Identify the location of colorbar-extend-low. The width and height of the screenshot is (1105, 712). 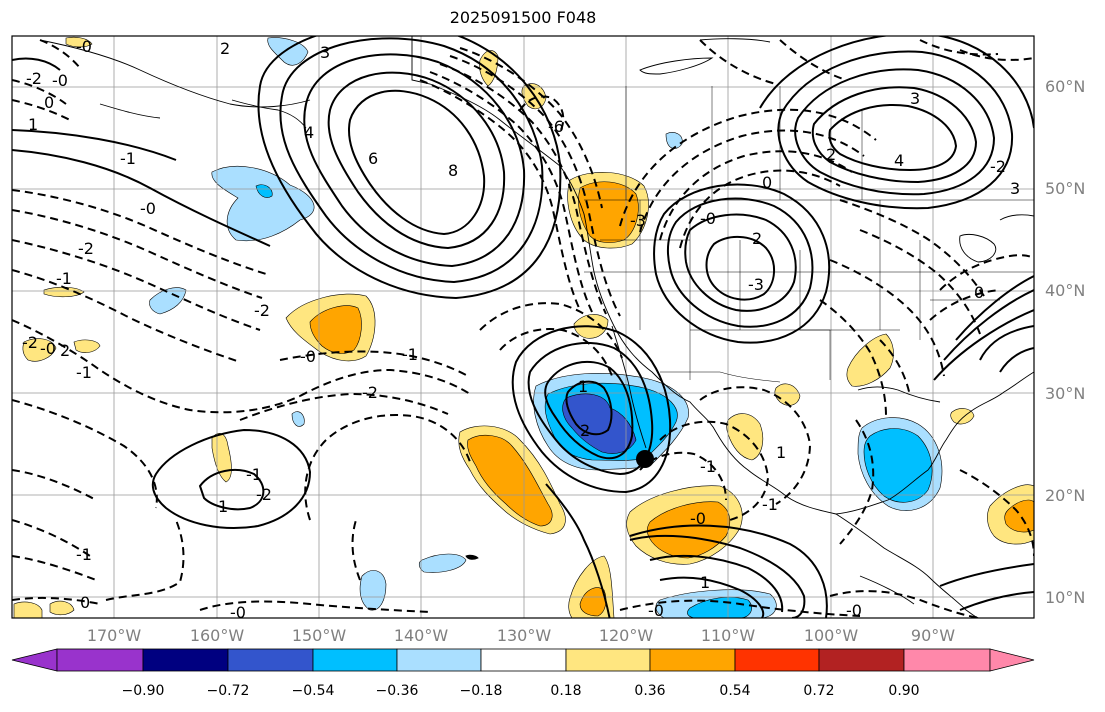
(34, 660).